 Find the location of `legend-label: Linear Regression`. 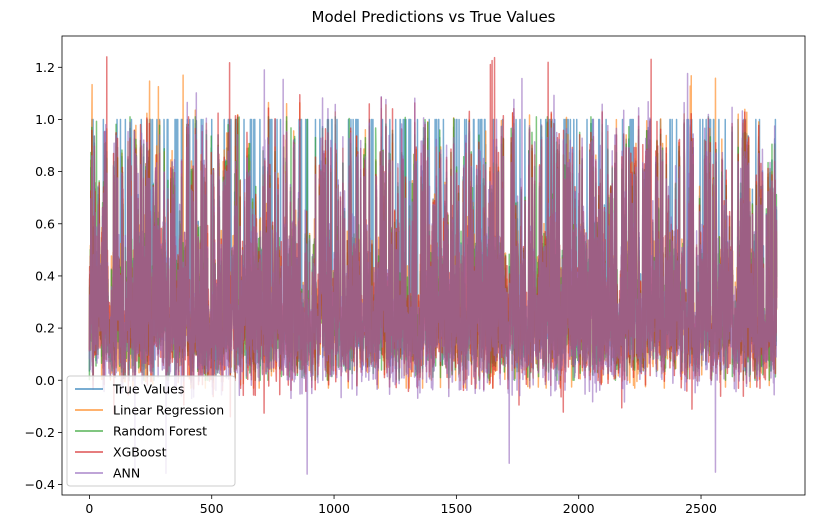

legend-label: Linear Regression is located at coordinates (168, 410).